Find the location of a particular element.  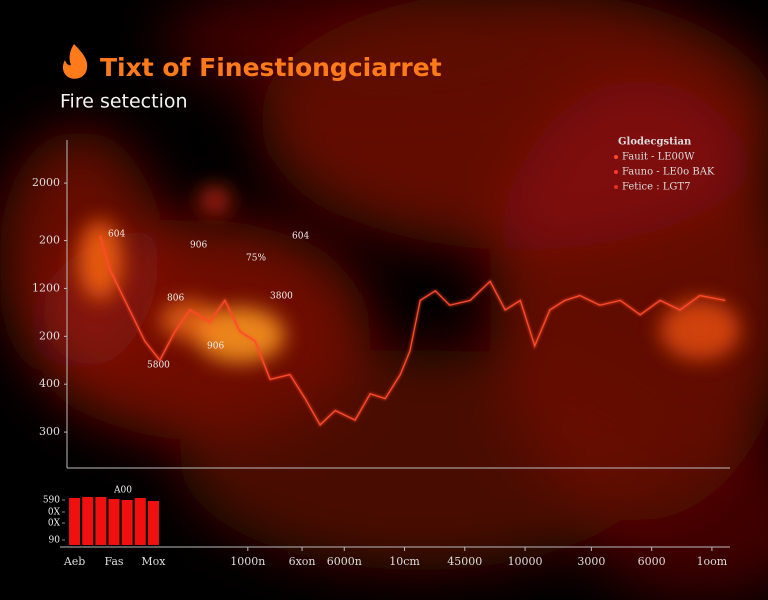

bar-y-tick-label: 90 is located at coordinates (55, 541).